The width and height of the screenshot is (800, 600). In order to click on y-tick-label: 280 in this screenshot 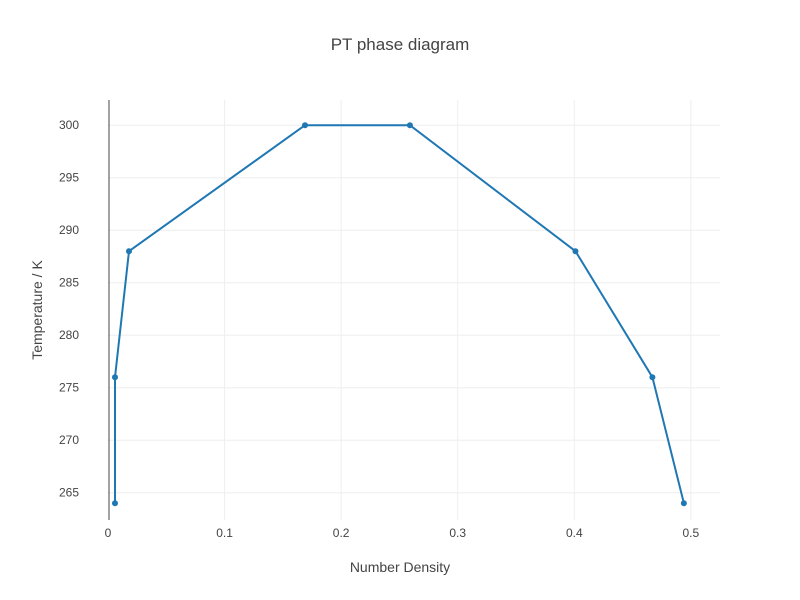, I will do `click(69, 335)`.